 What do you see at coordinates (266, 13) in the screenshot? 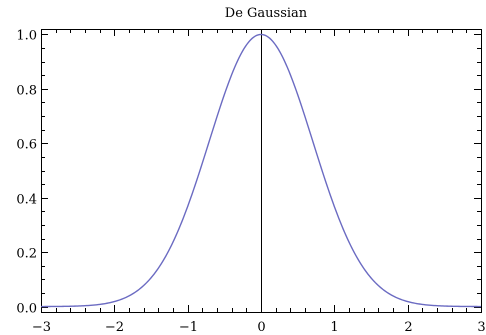
I see `chart-title: De Gaussian` at bounding box center [266, 13].